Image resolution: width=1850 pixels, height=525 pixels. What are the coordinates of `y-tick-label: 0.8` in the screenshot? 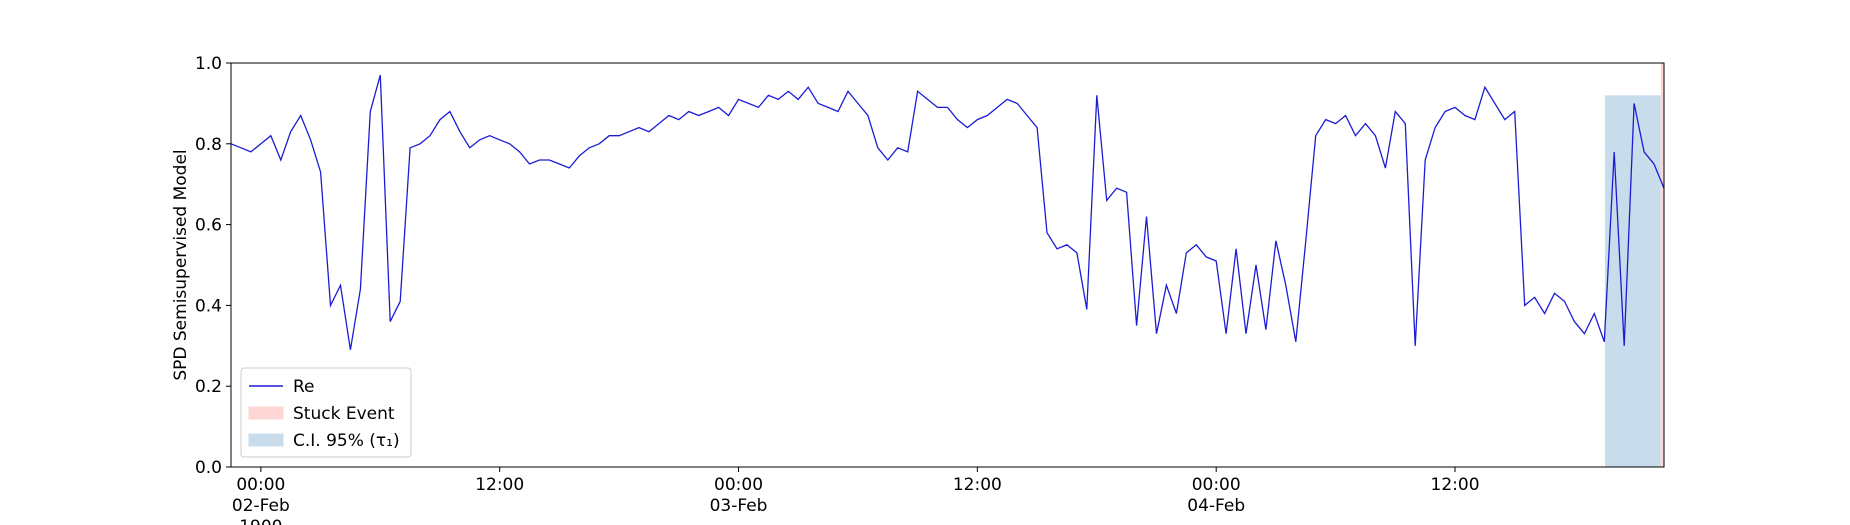 It's located at (208, 145).